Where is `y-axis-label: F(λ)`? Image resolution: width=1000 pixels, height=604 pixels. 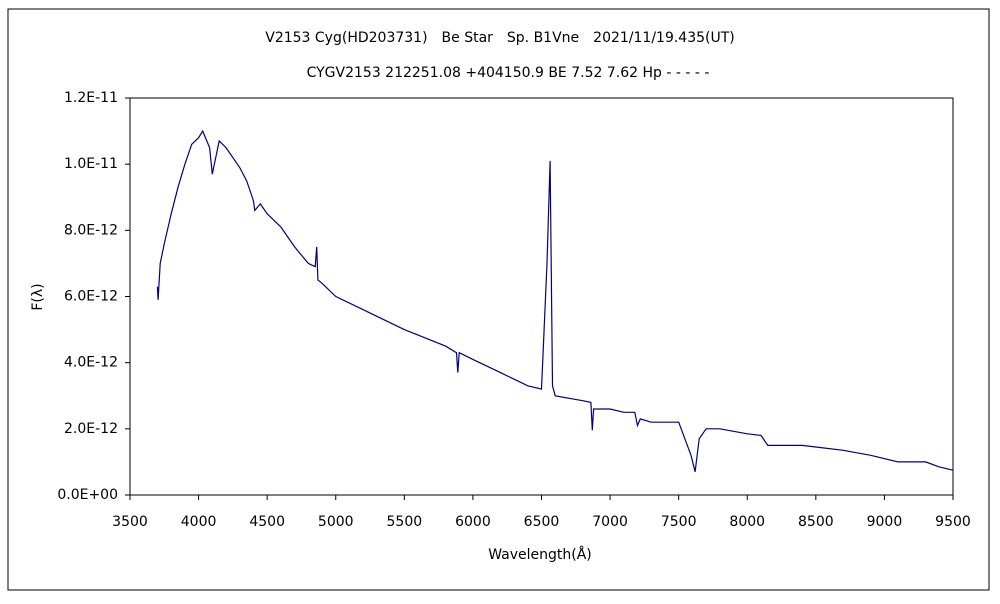
y-axis-label: F(λ) is located at coordinates (38, 296).